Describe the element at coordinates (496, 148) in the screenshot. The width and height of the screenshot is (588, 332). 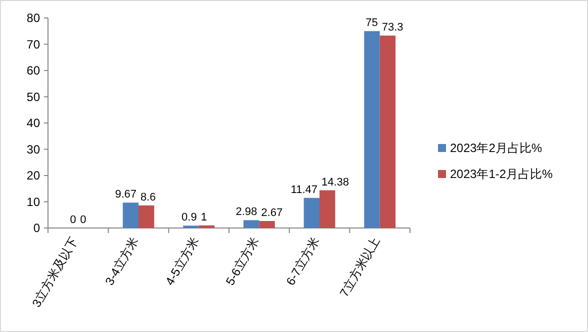
I see `legend-label: 2023年2月占比%` at that location.